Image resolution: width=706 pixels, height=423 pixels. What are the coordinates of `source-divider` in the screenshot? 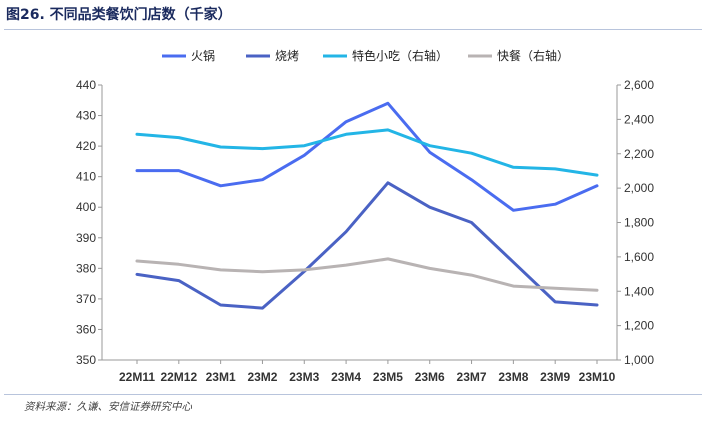 It's located at (353, 394).